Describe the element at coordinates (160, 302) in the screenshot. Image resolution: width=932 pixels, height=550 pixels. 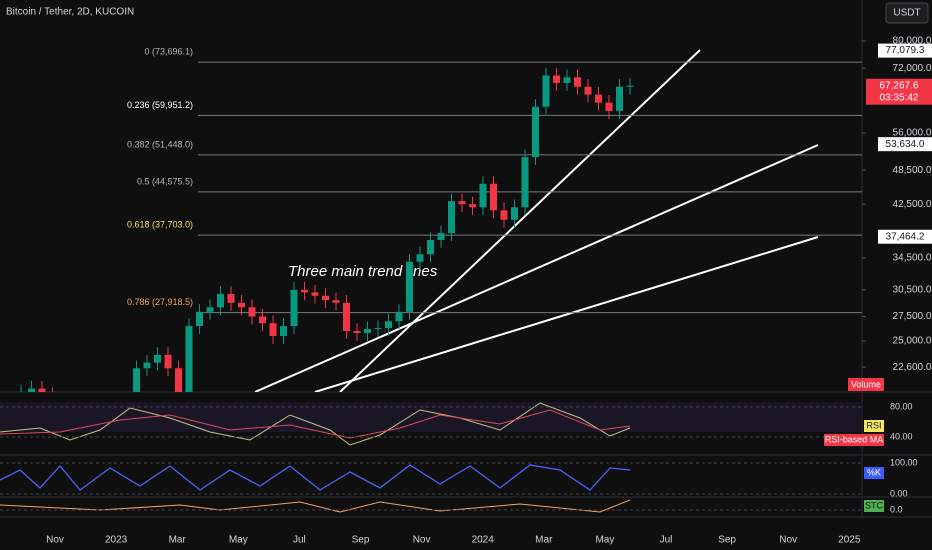
I see `fib-label: 0.786 (27,918.5)` at that location.